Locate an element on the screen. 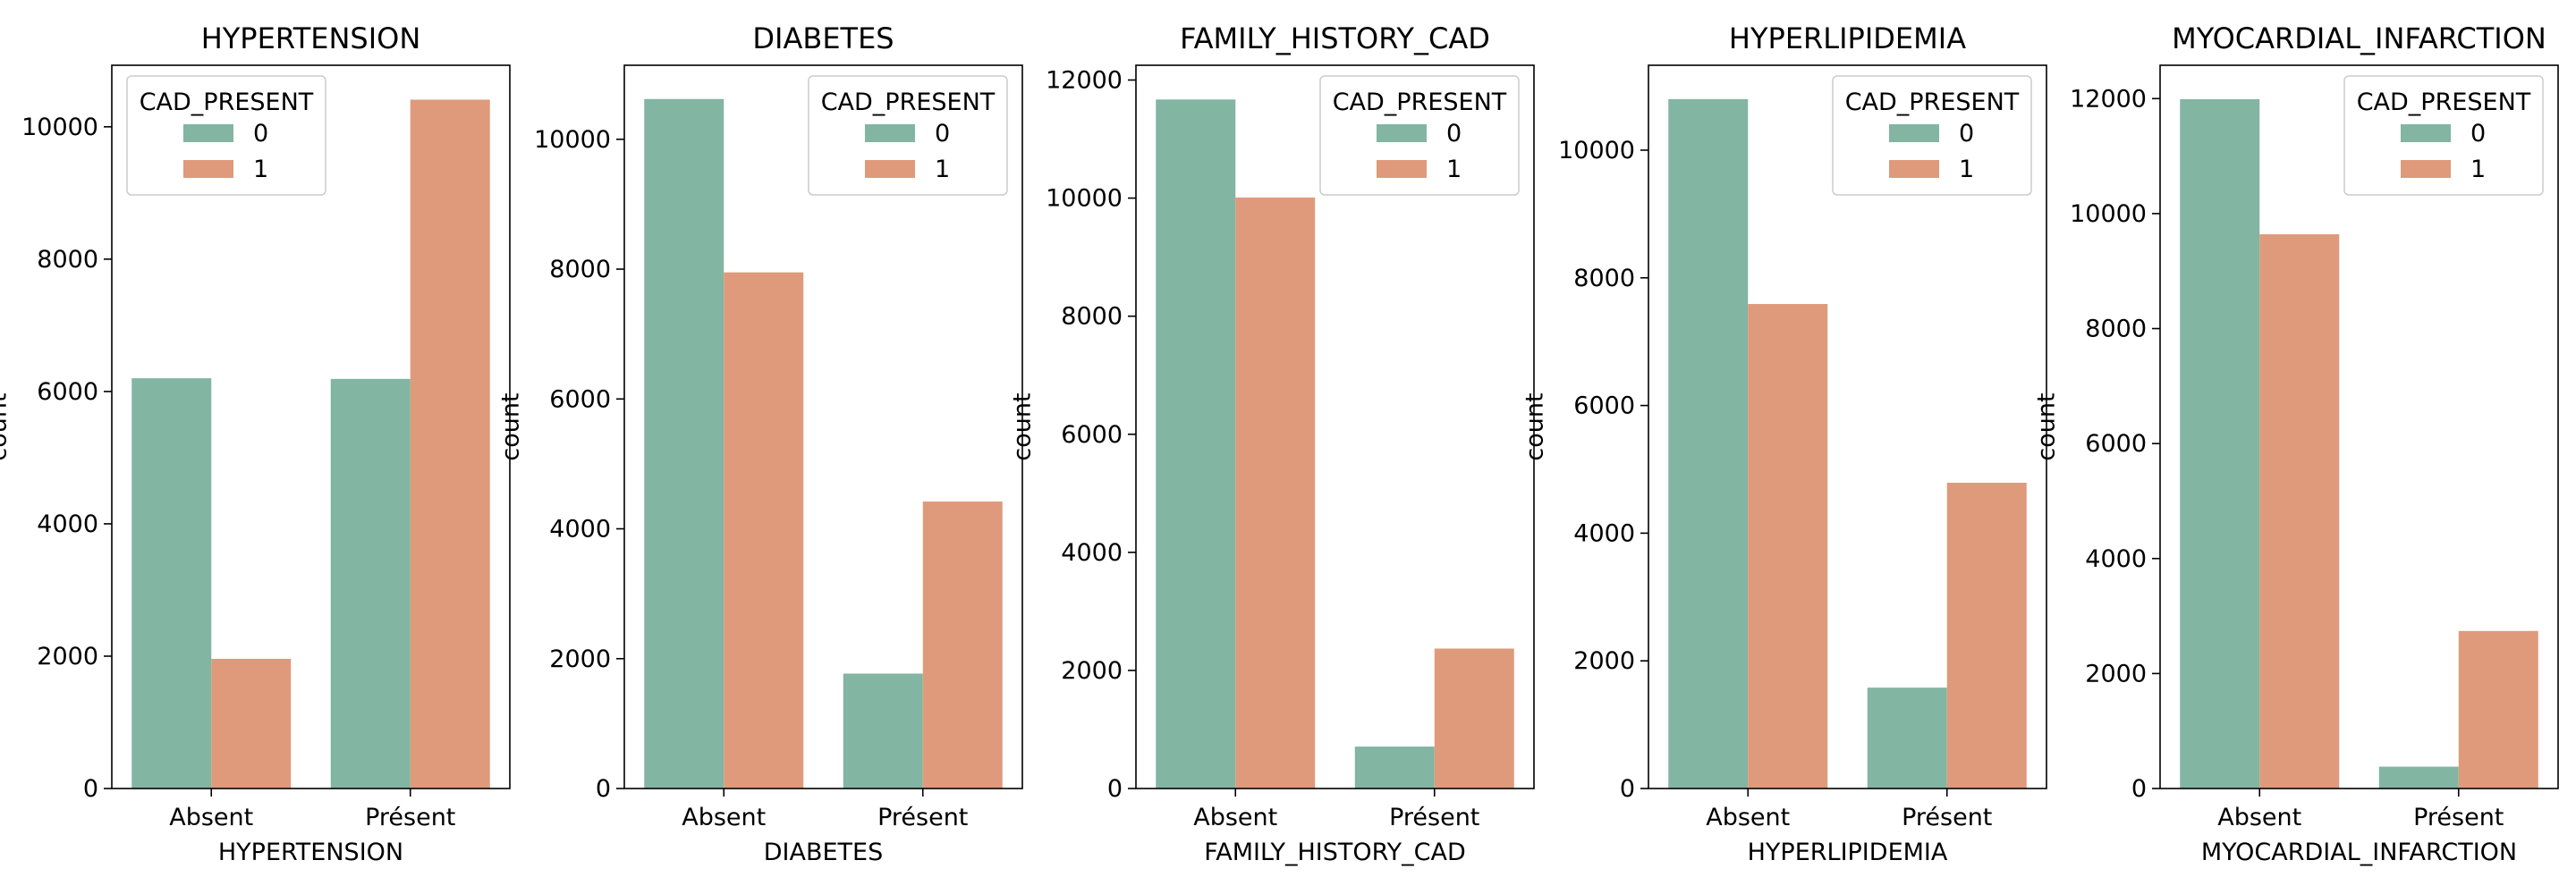  x-axis-label: DIABETES is located at coordinates (824, 852).